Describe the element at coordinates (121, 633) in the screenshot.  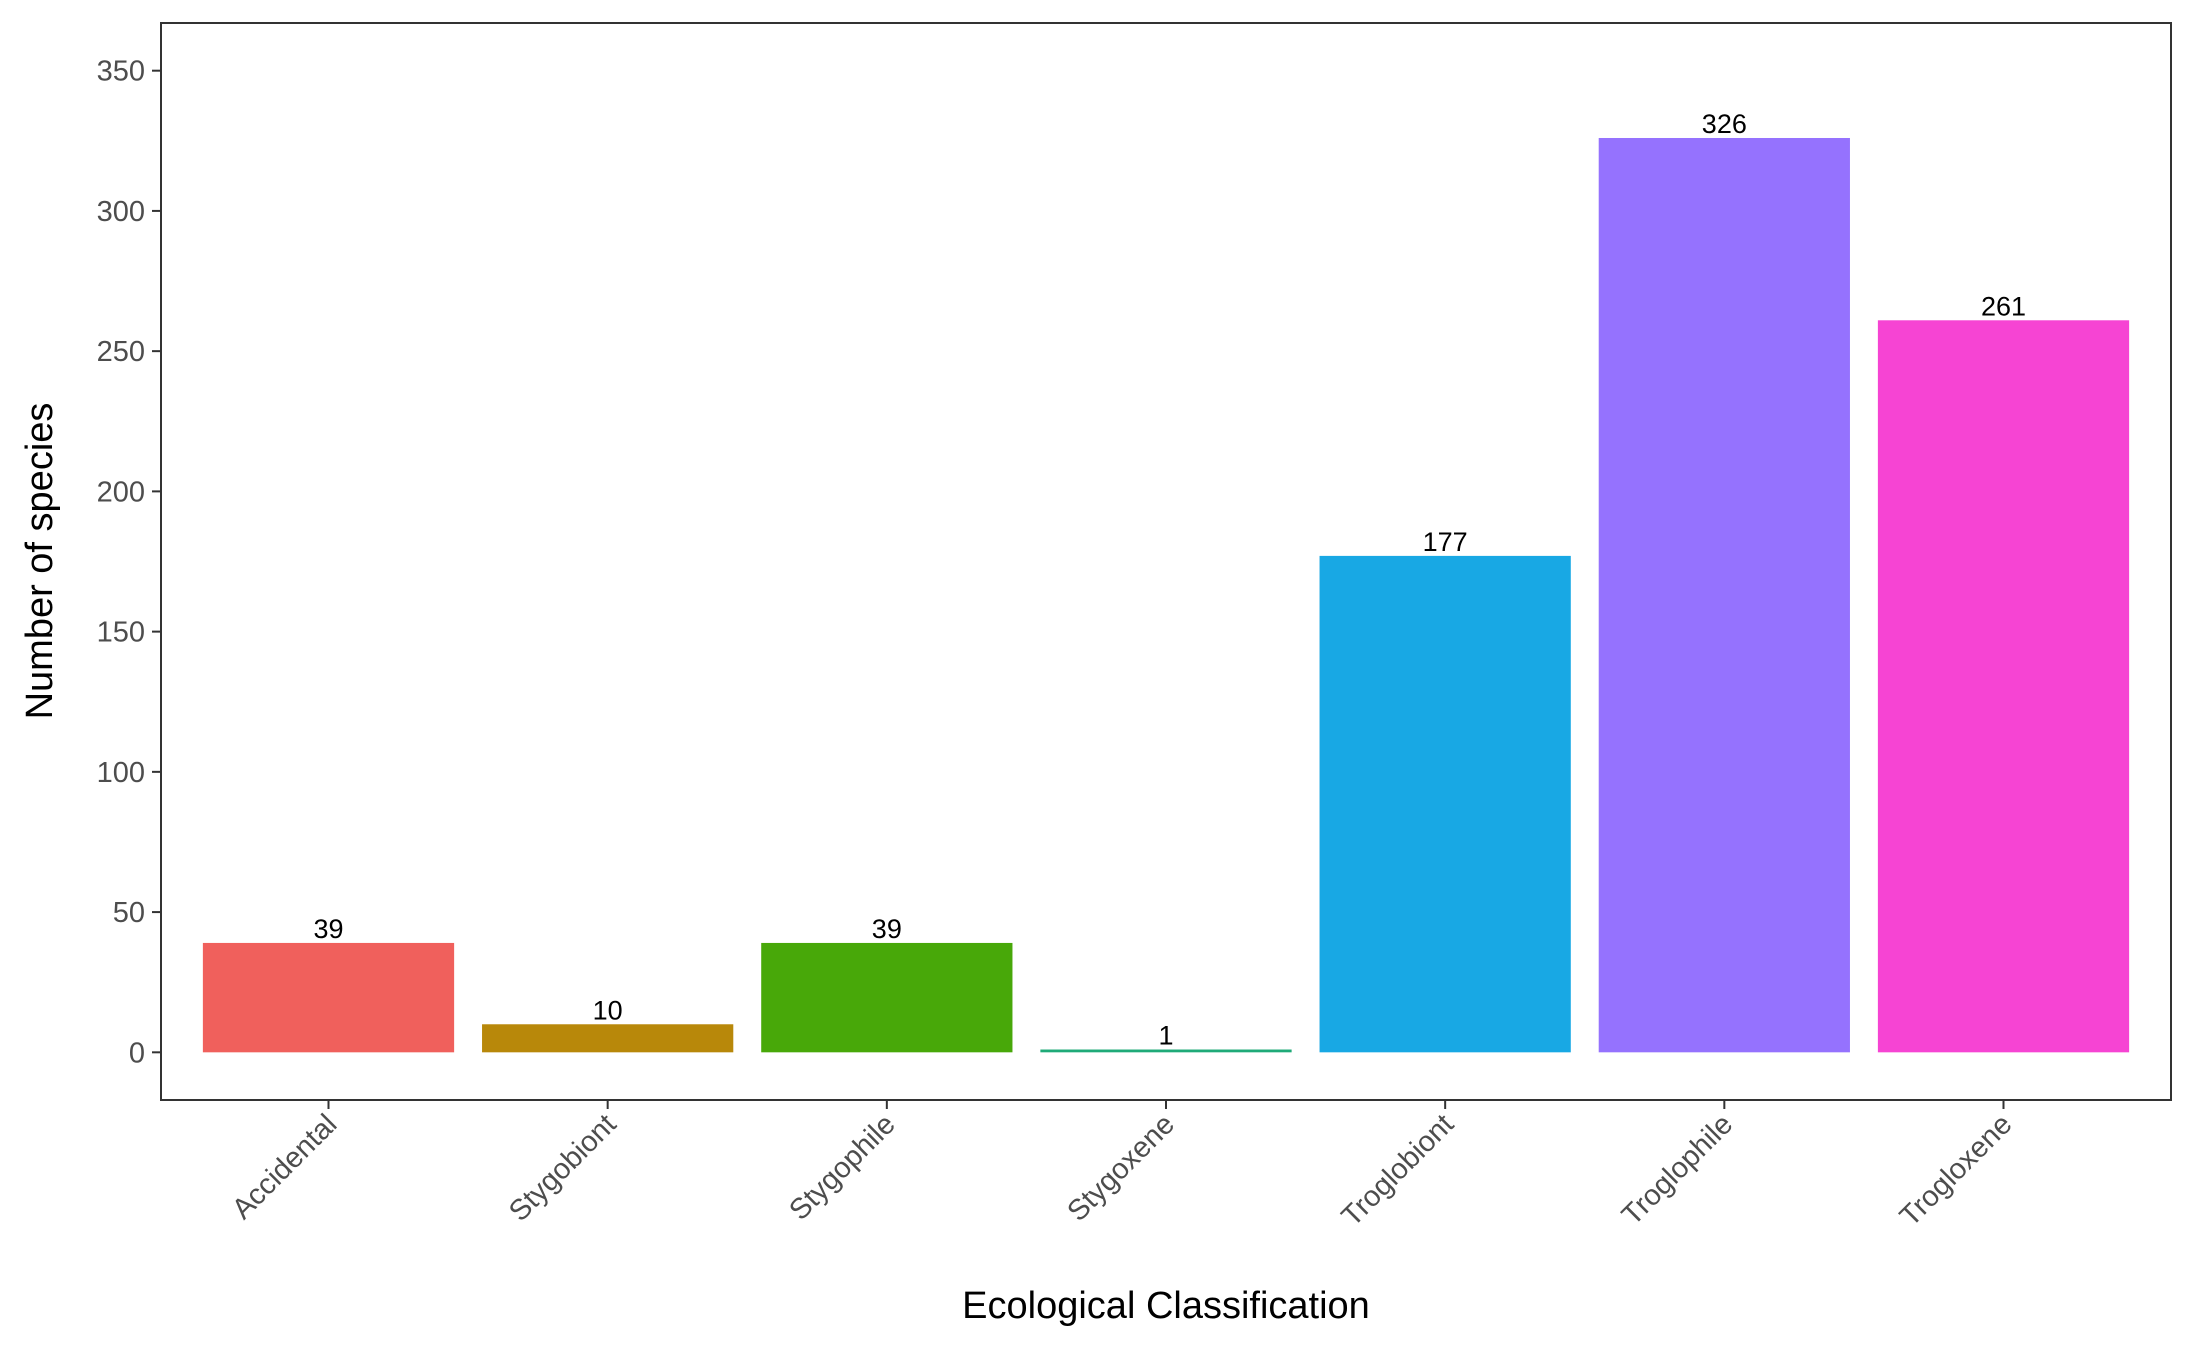
I see `y-tick-label: 150` at that location.